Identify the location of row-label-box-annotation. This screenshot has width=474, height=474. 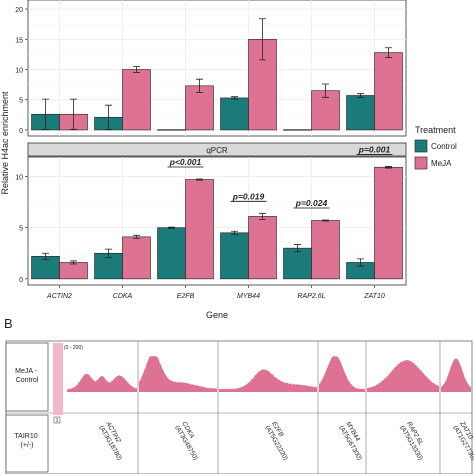
(27, 443).